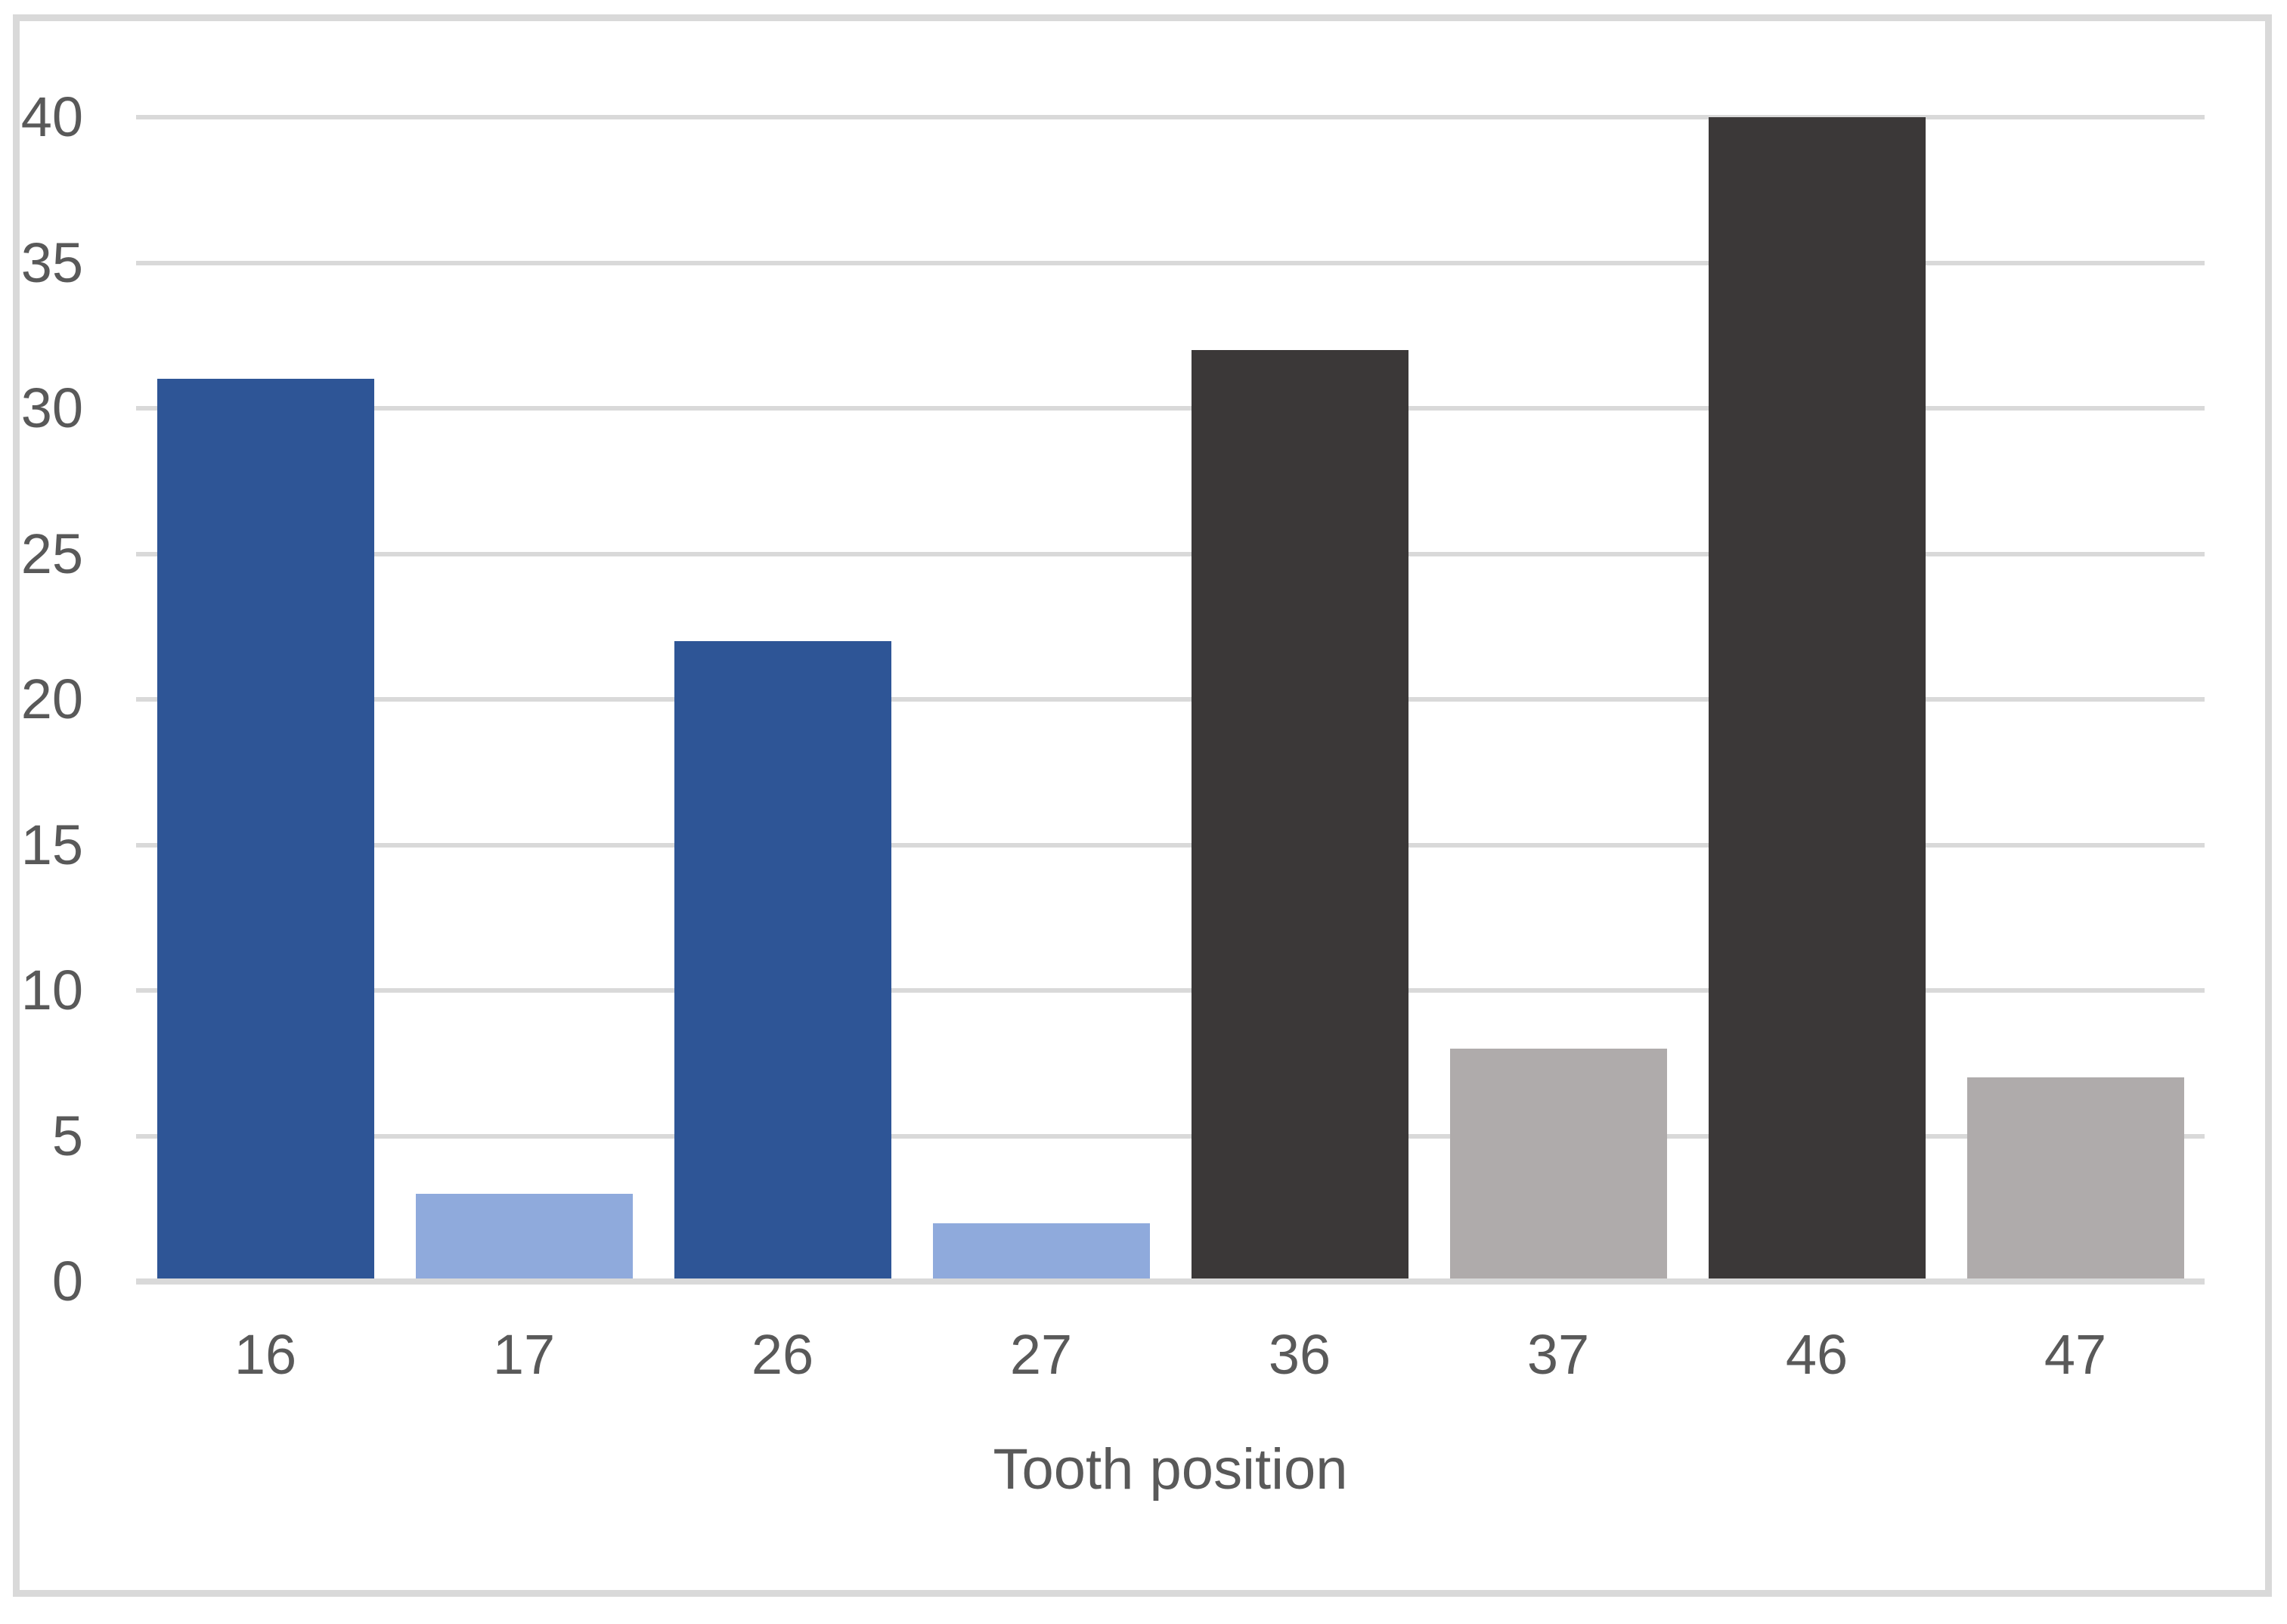 This screenshot has width=2287, height=1624. I want to click on y-tick-label-0: 0, so click(67, 1281).